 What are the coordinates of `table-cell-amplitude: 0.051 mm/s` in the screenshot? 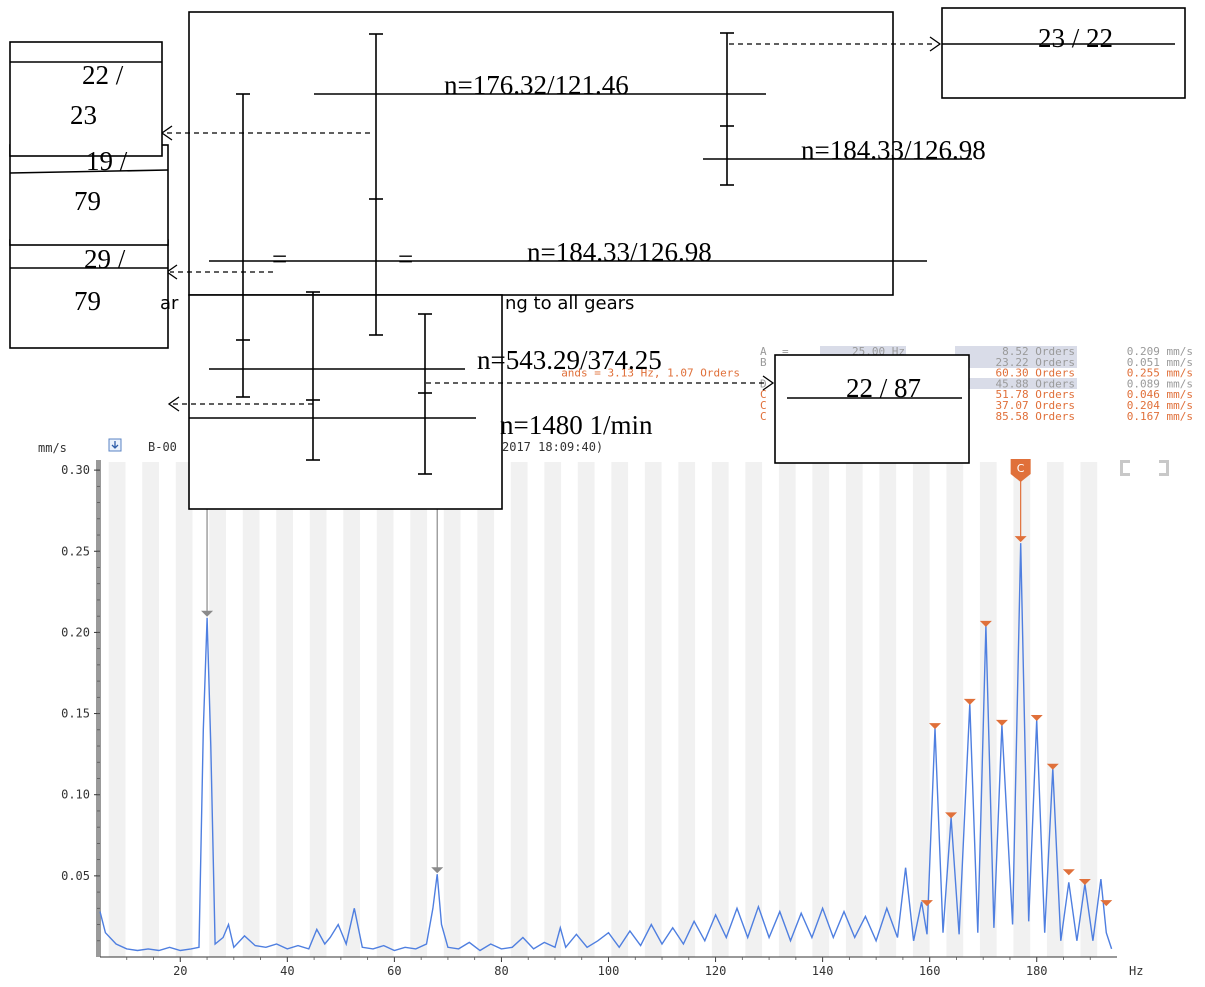 It's located at (1160, 362).